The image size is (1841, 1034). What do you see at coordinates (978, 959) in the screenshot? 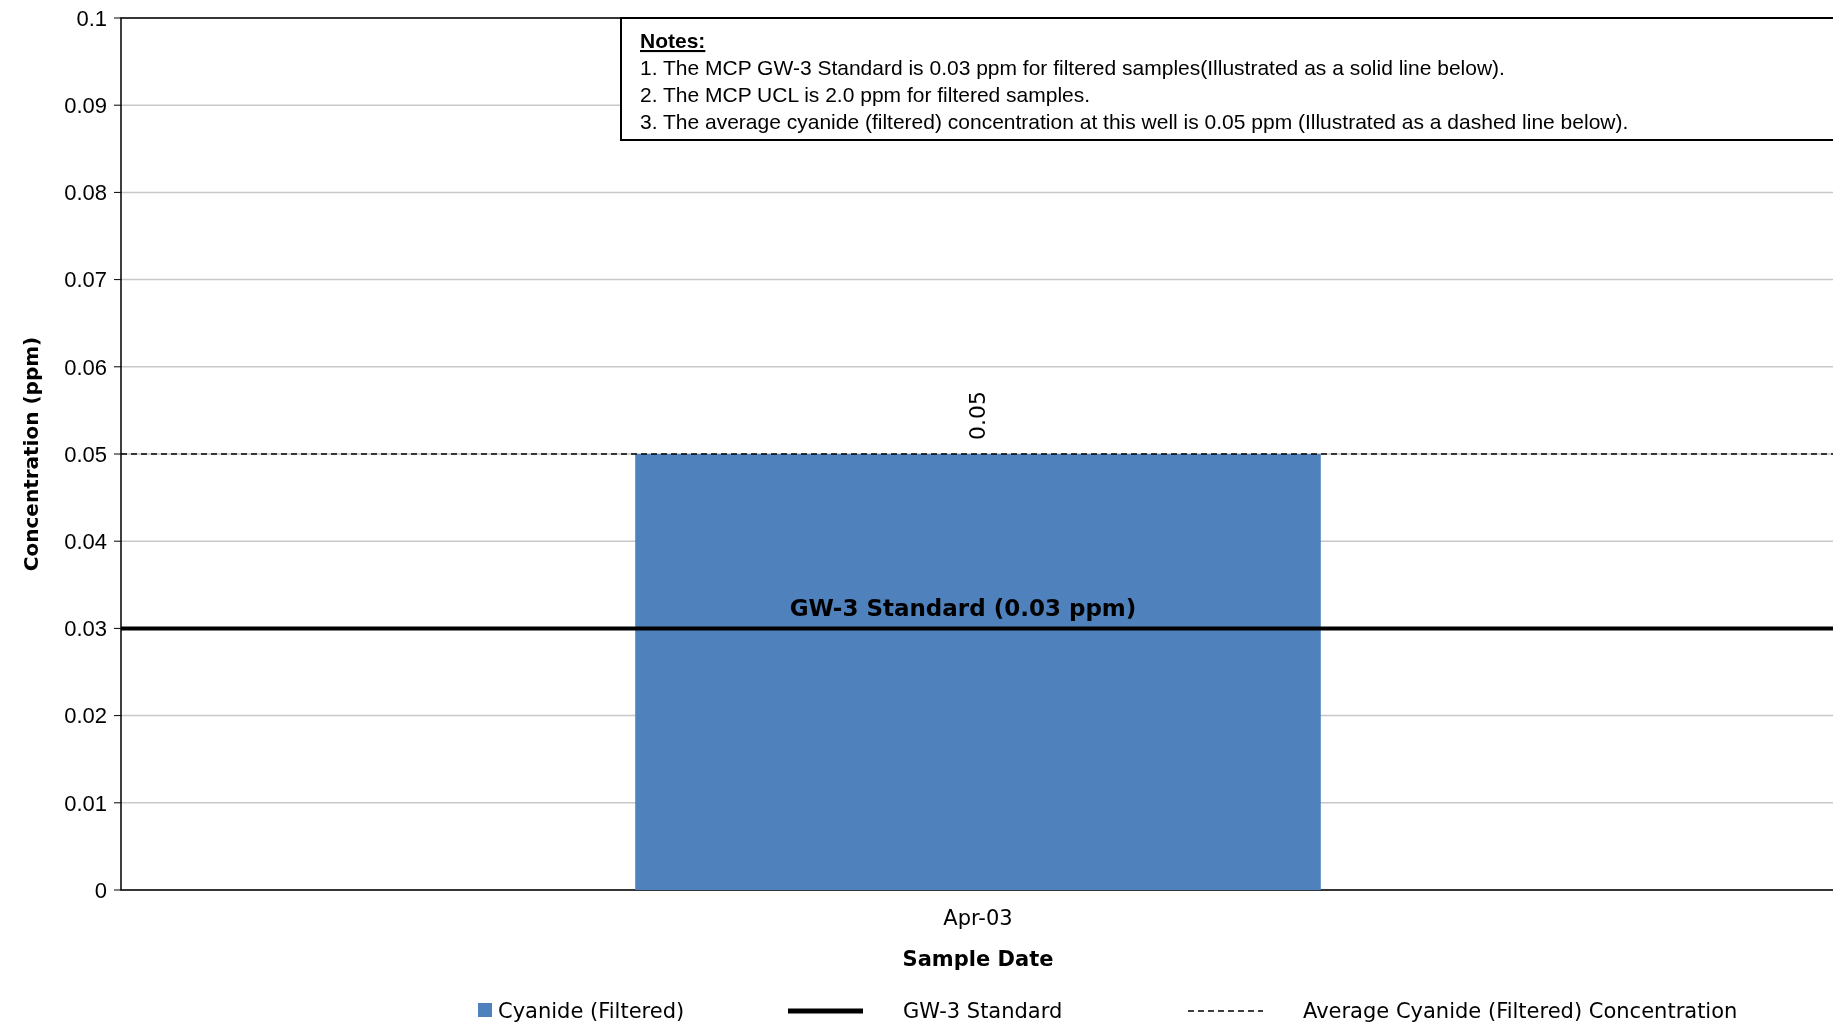
I see `x-axis-title: Sample Date` at bounding box center [978, 959].